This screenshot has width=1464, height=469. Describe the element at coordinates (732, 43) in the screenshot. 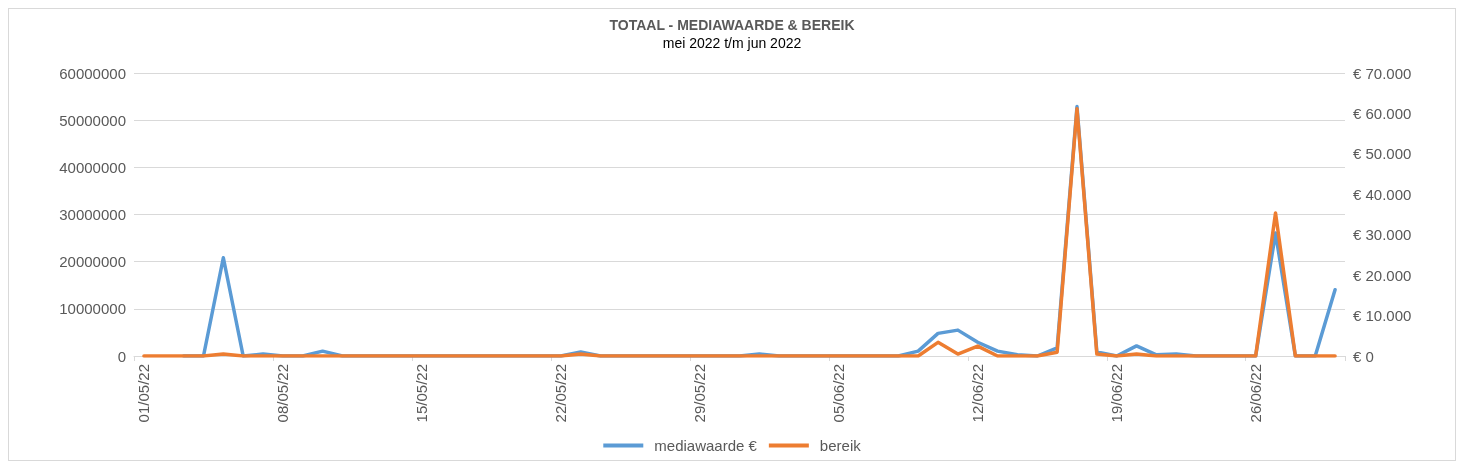

I see `chart-subtitle: mei 2022 t/m jun 2022` at that location.